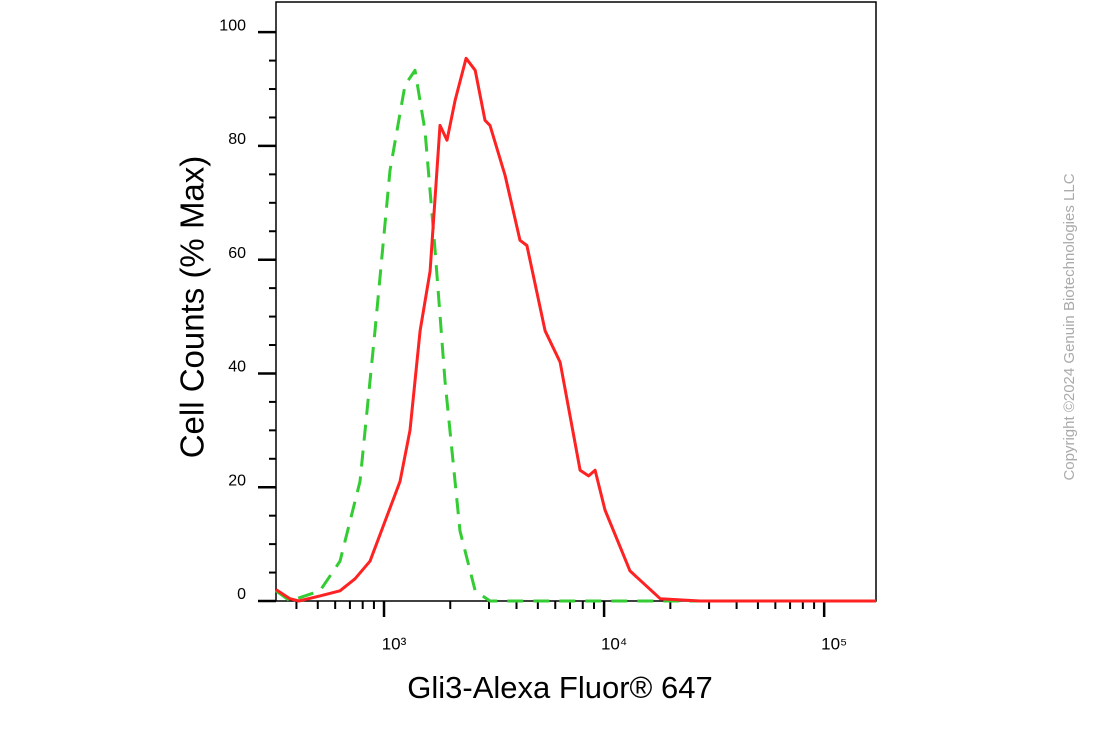  Describe the element at coordinates (192, 307) in the screenshot. I see `y-axis-label: Cell Counts (% Max)` at that location.